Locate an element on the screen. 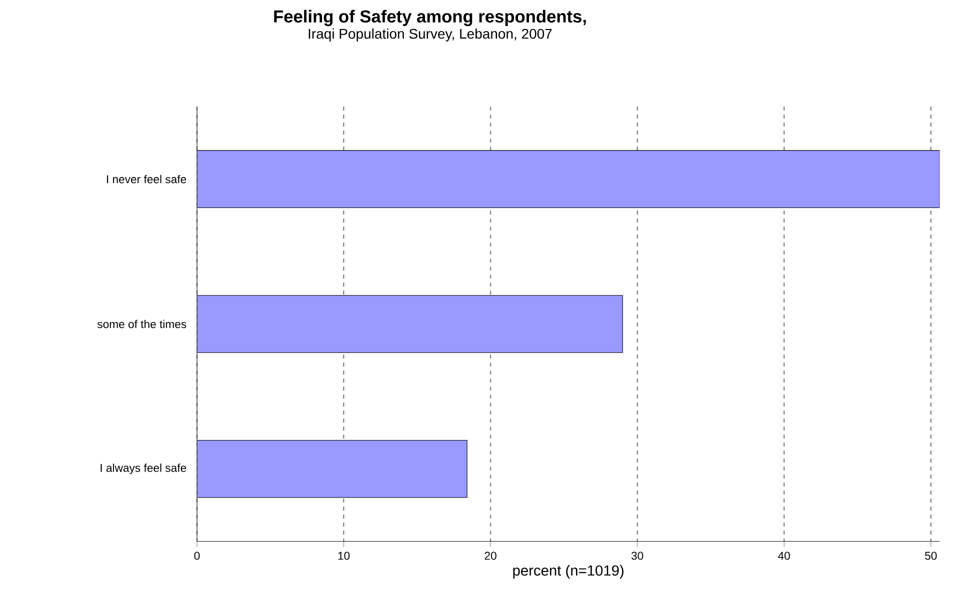 This screenshot has height=600, width=957. y-tick-label: I always feel safe is located at coordinates (143, 469).